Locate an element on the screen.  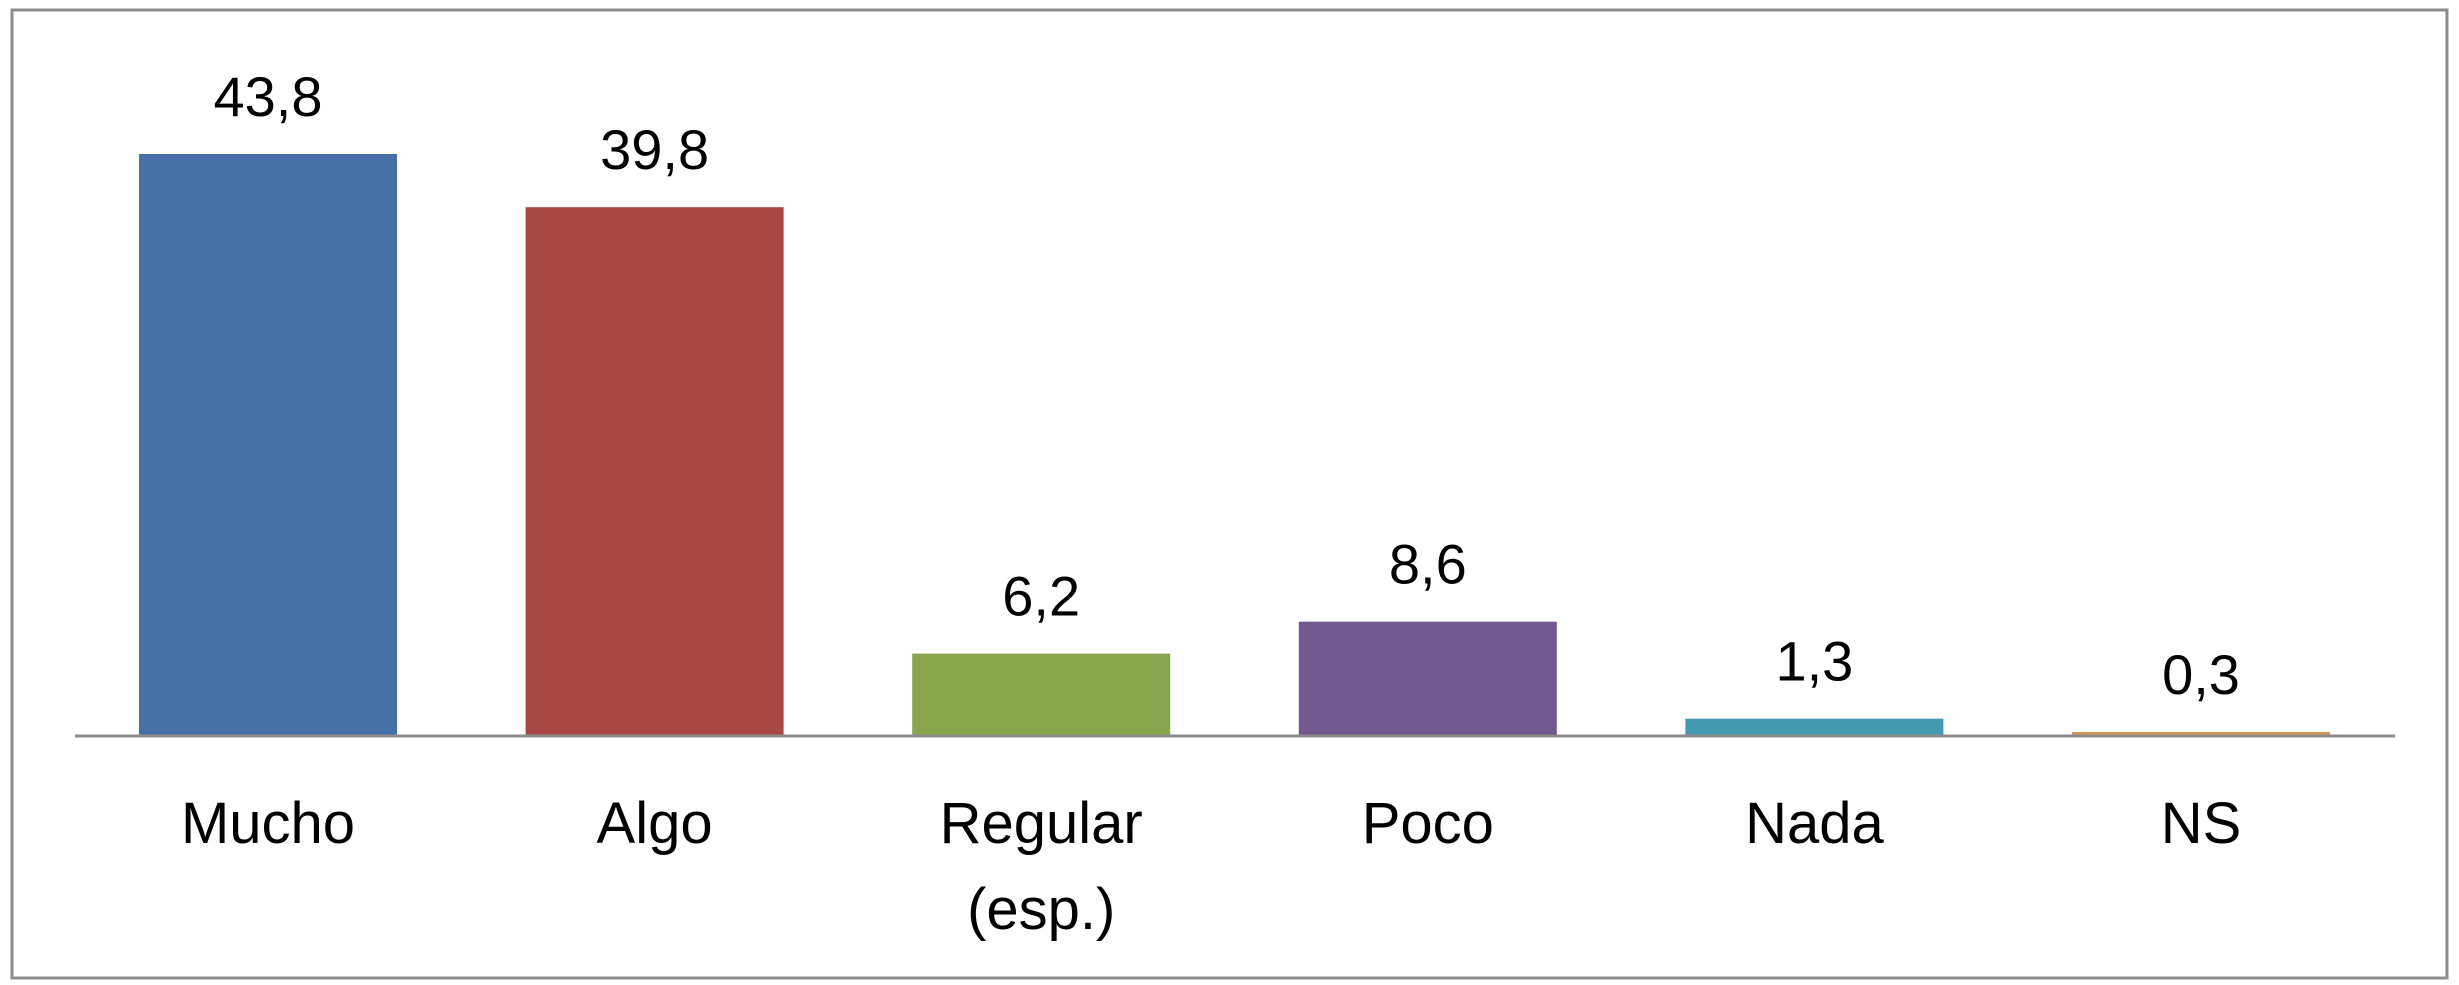
bar-nada is located at coordinates (1814, 727).